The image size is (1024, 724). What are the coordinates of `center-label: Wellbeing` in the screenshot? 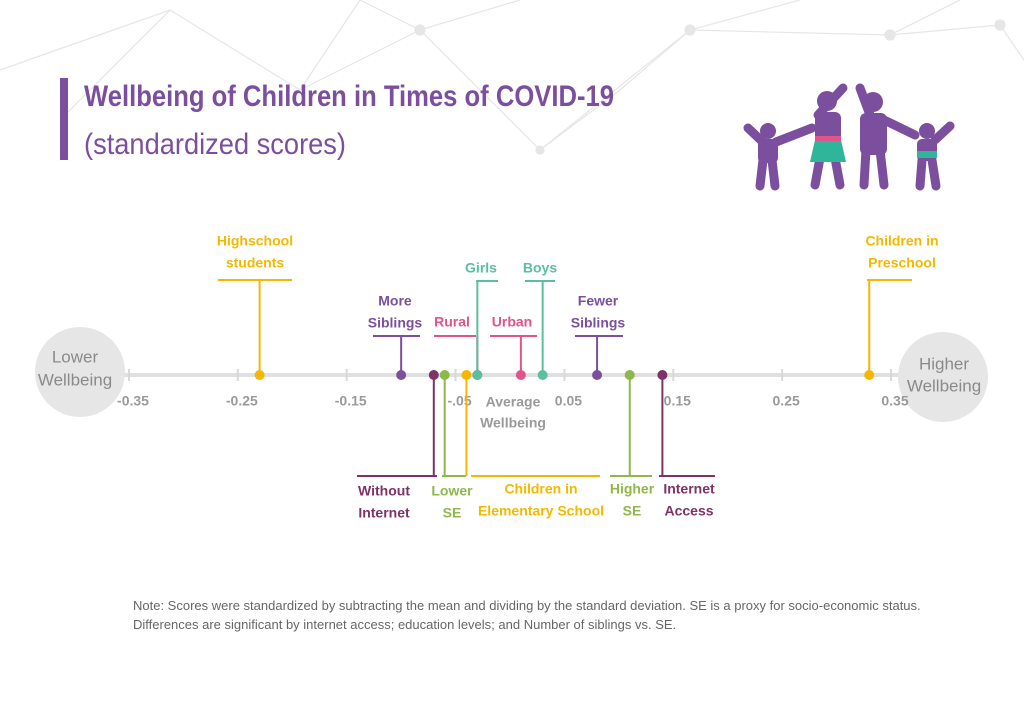 It's located at (513, 423).